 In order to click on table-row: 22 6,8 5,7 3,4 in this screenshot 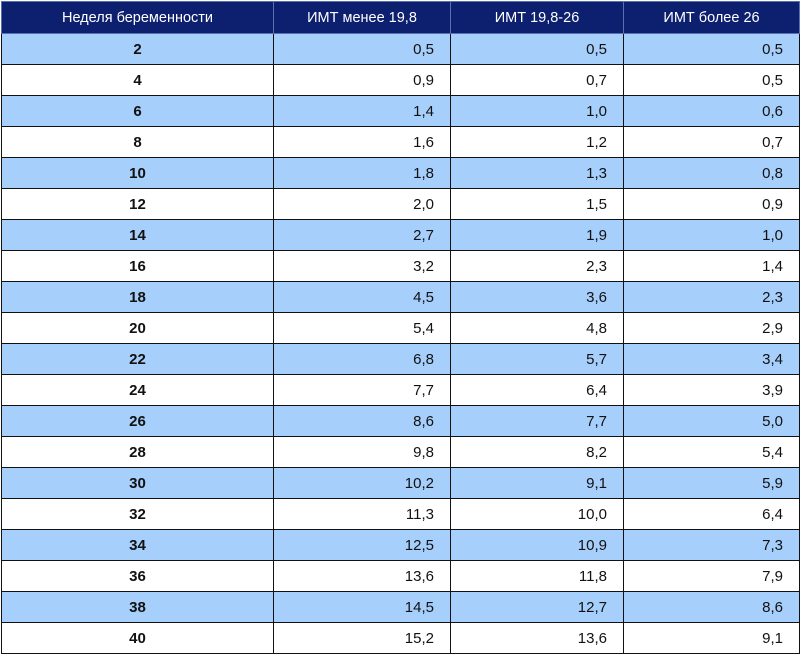, I will do `click(400, 359)`.